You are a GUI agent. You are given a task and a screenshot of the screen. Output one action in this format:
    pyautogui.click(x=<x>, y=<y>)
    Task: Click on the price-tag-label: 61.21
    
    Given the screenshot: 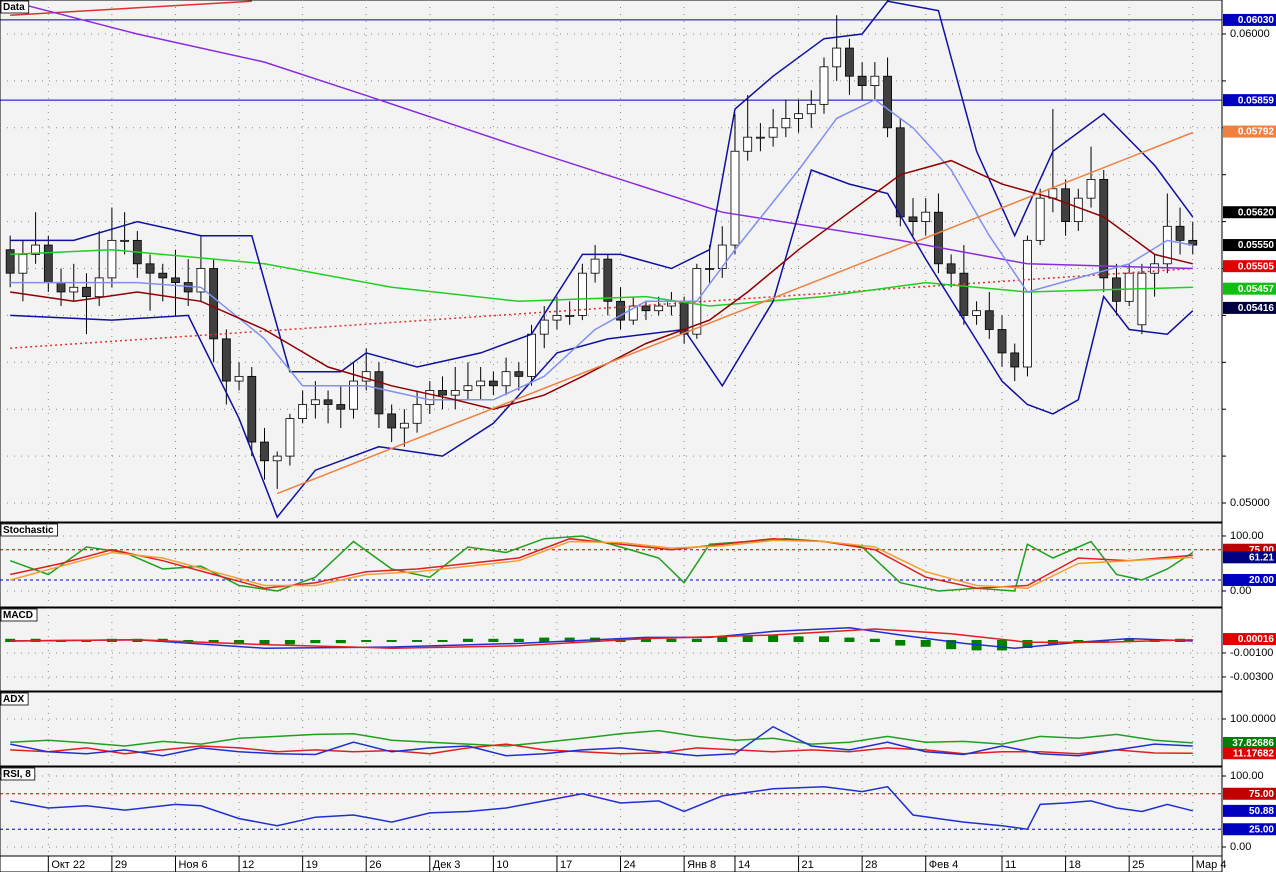 What is the action you would take?
    pyautogui.click(x=1261, y=557)
    